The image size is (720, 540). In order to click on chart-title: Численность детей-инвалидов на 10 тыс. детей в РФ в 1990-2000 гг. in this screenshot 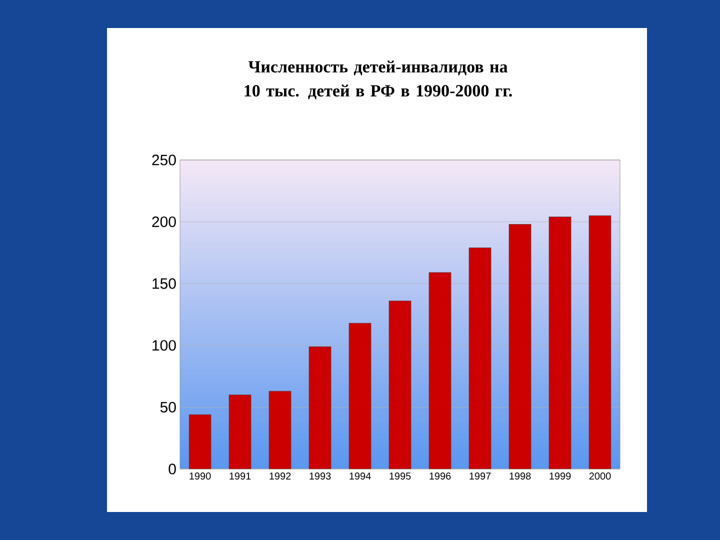, I will do `click(378, 80)`.